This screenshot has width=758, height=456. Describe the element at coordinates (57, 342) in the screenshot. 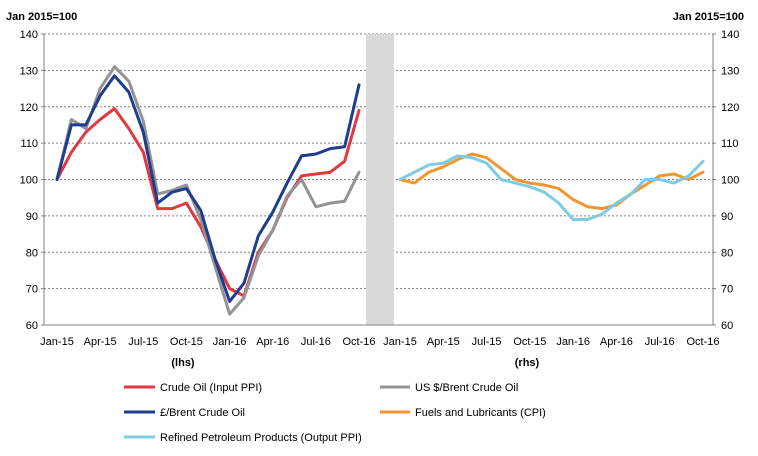

I see `x-tick-label-lhs: Jan-15` at that location.